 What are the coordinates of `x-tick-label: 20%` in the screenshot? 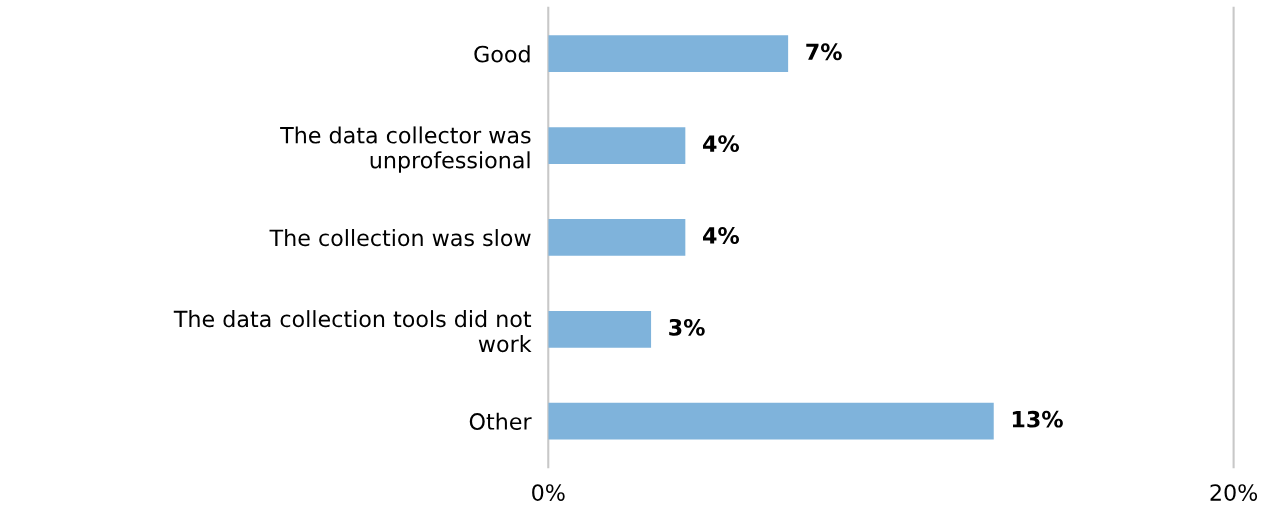 It's located at (1234, 492).